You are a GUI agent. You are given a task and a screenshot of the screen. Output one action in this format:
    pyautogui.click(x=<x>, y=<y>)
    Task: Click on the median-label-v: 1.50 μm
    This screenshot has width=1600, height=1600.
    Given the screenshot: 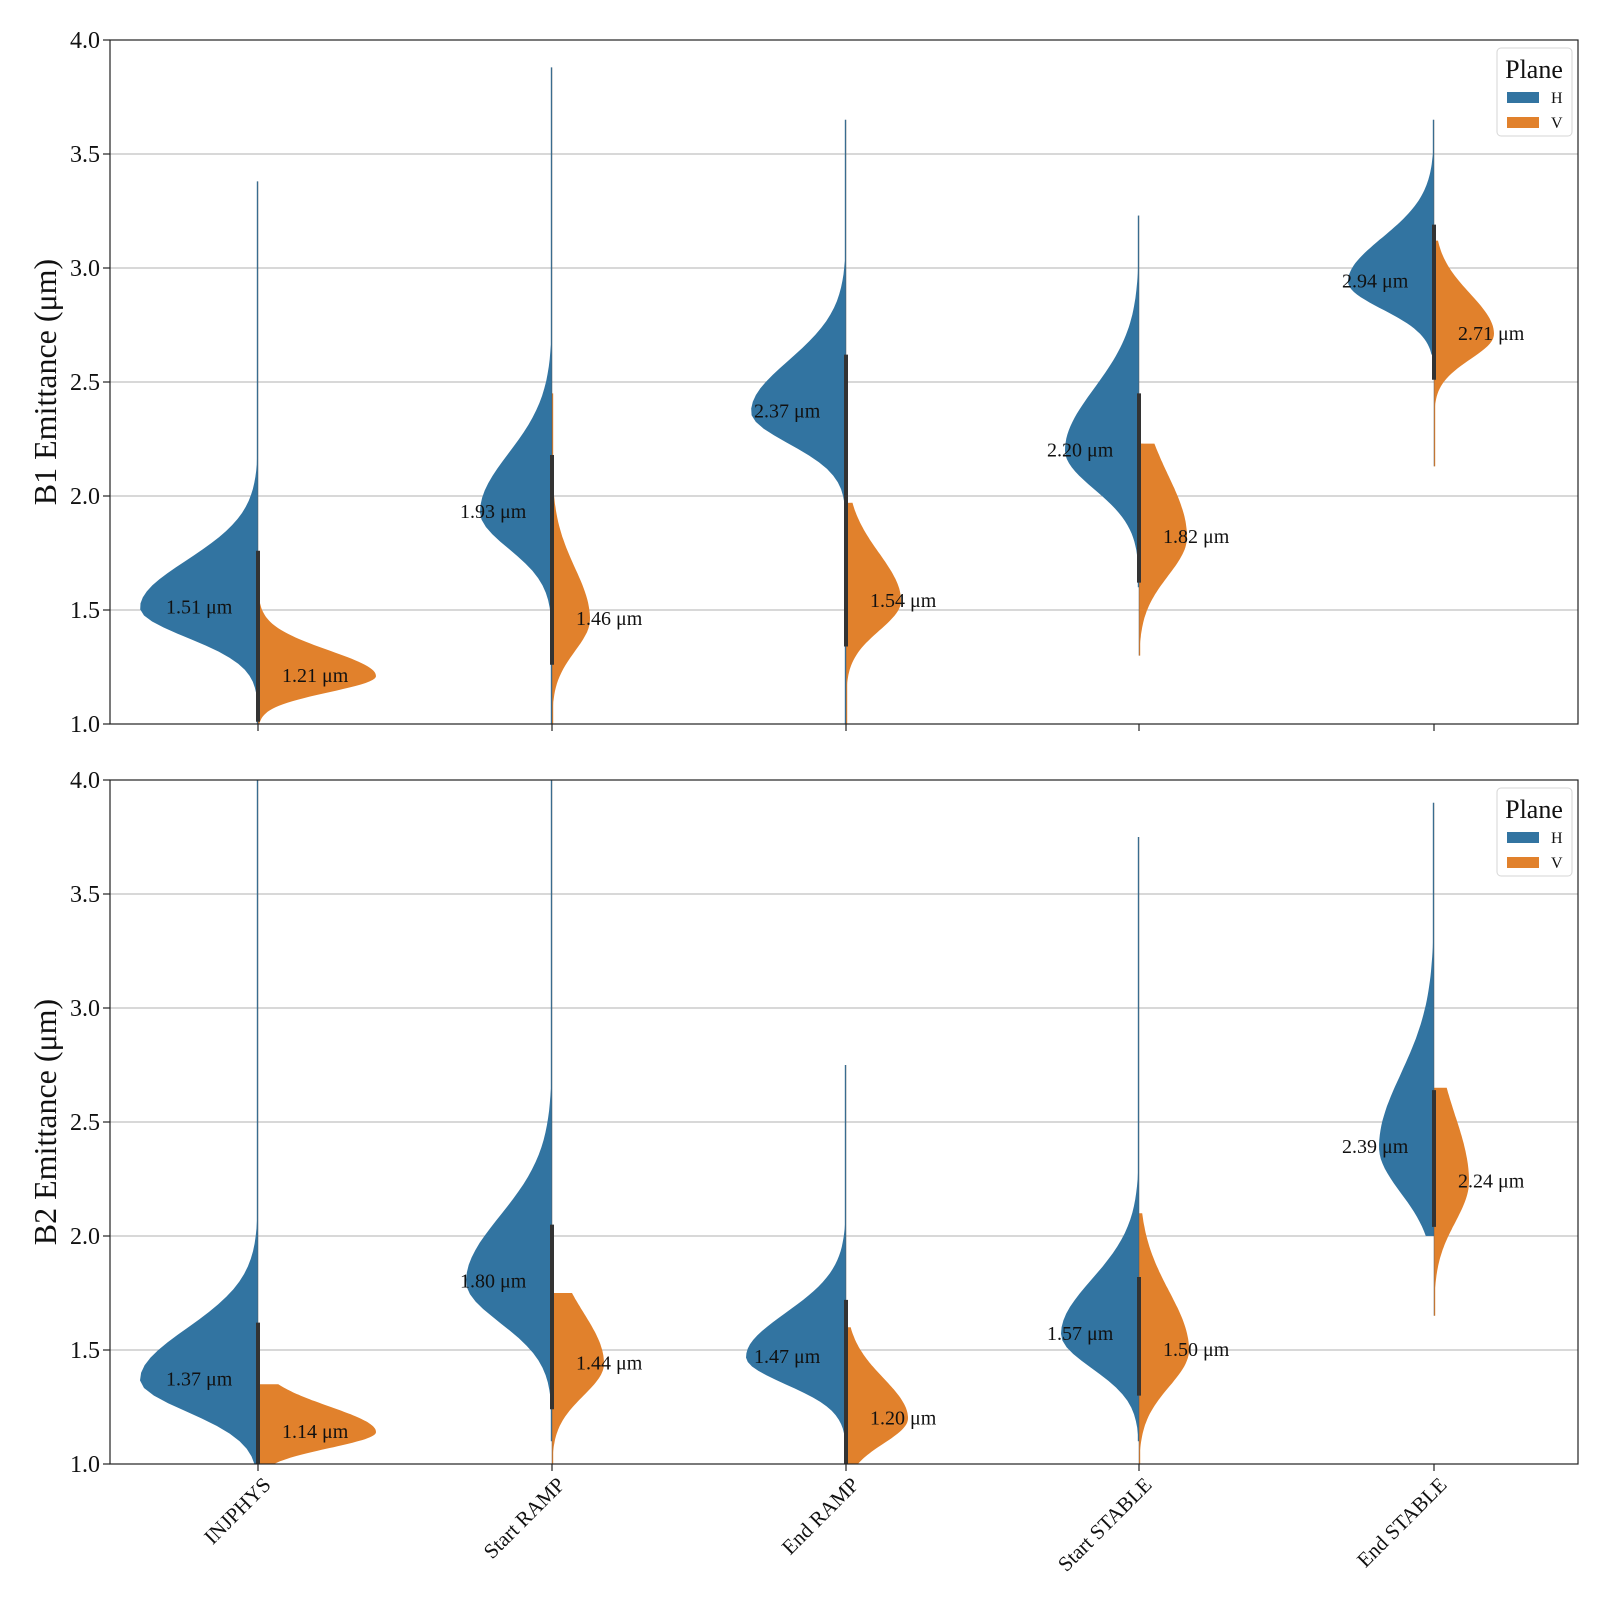 What is the action you would take?
    pyautogui.click(x=1196, y=1350)
    